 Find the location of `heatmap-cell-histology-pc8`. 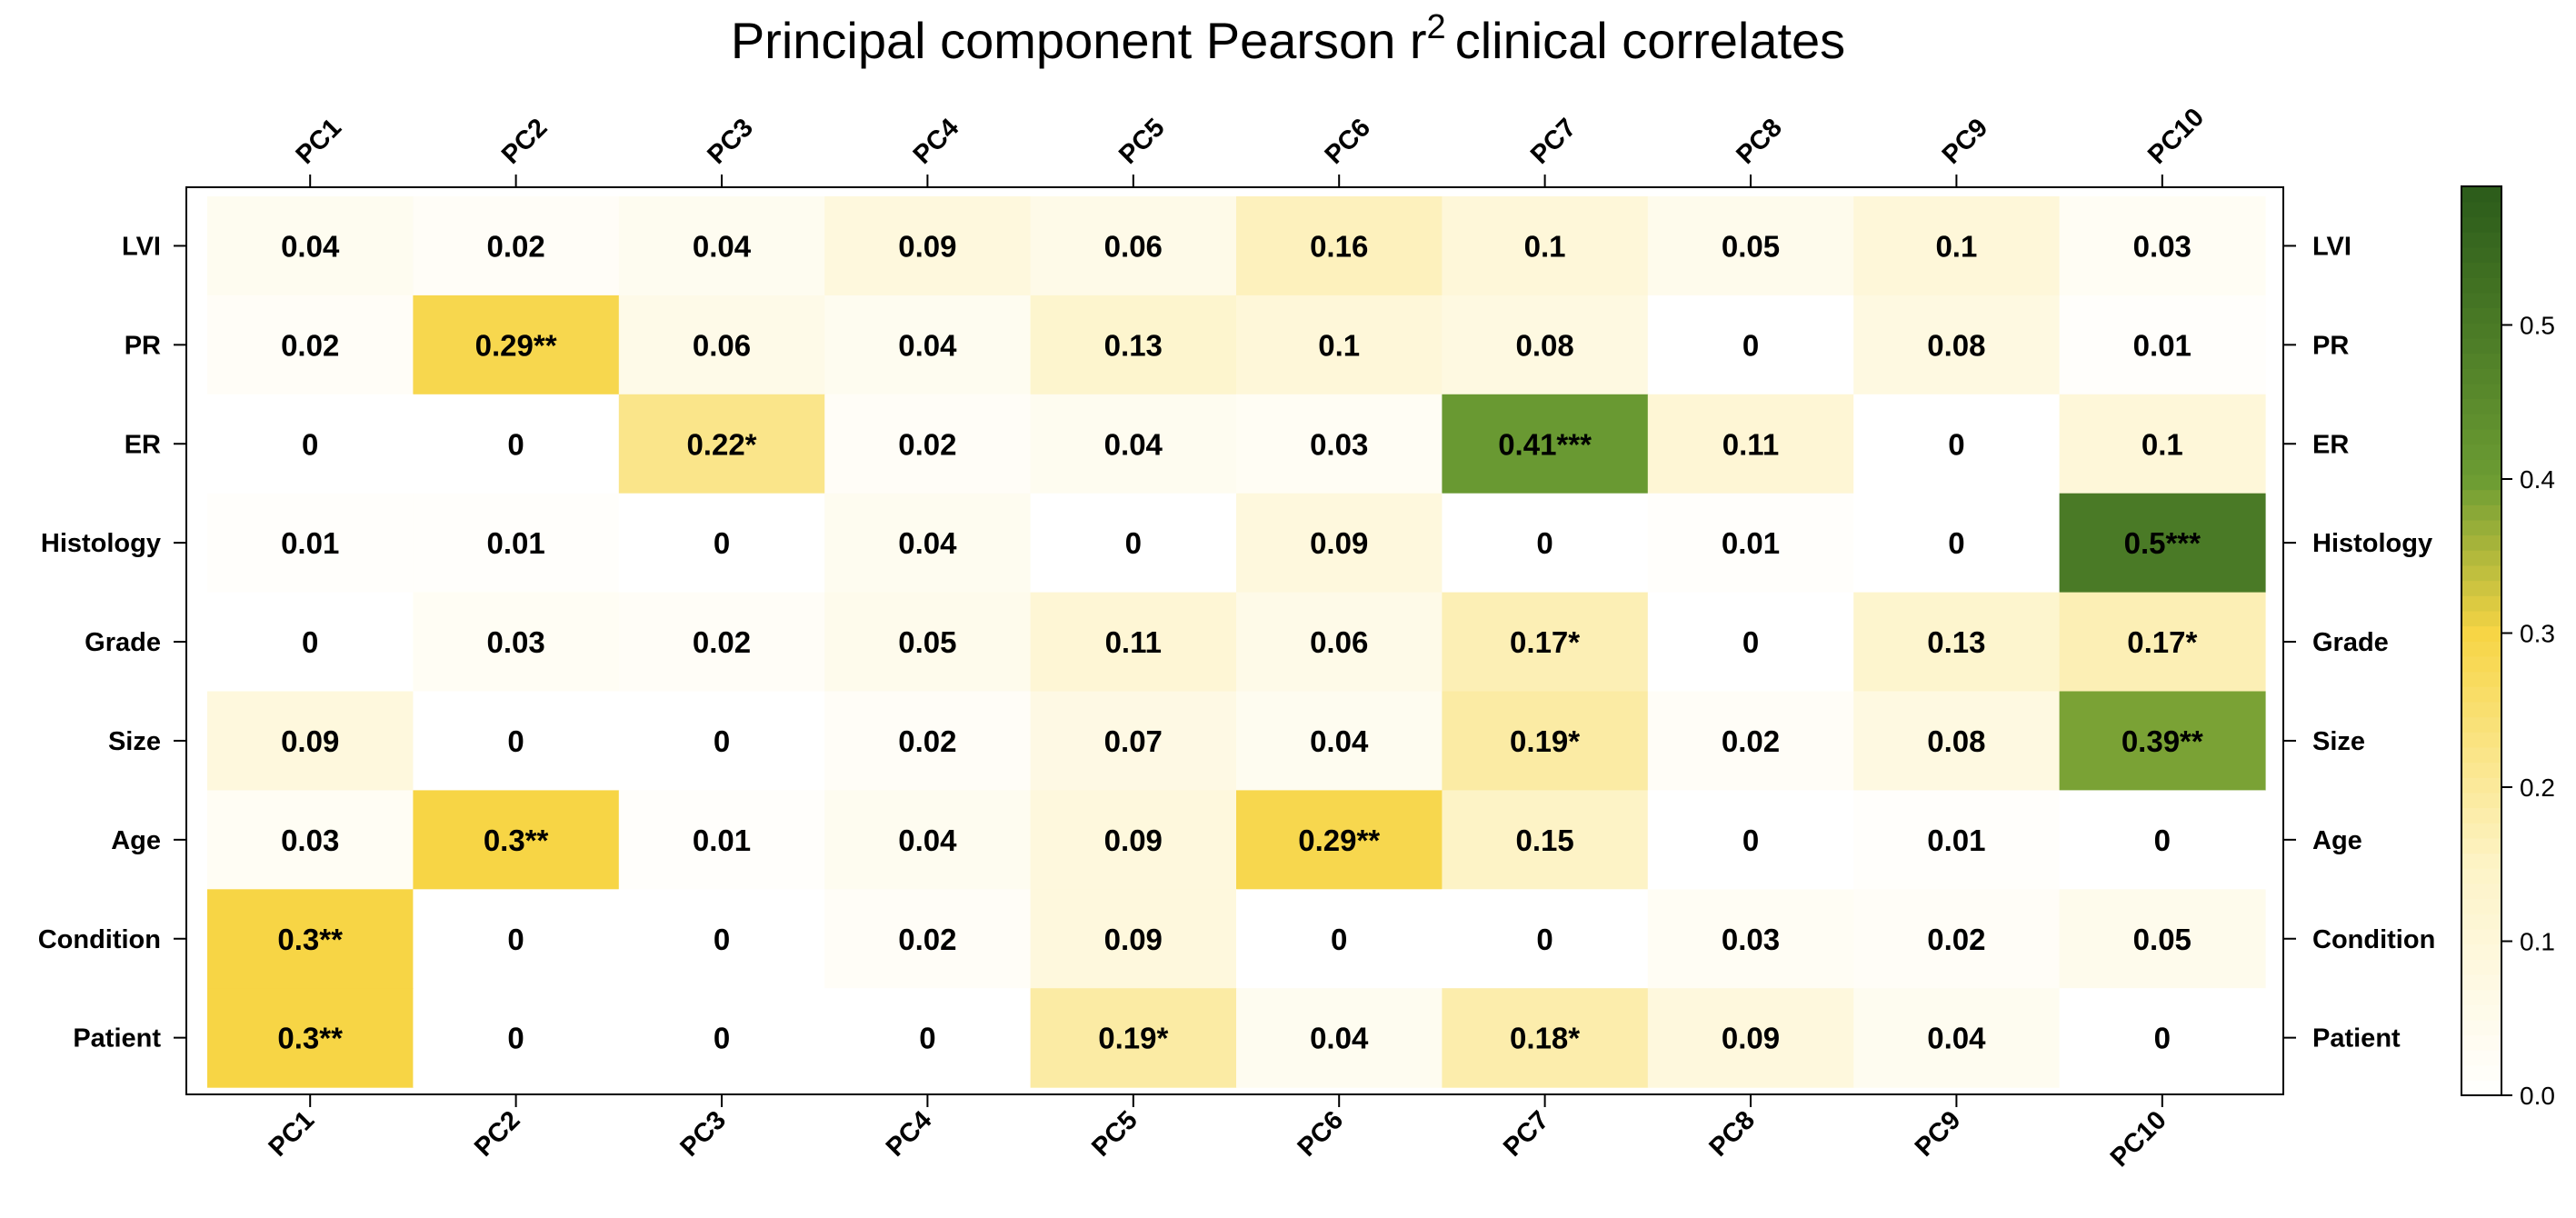

heatmap-cell-histology-pc8 is located at coordinates (1750, 543).